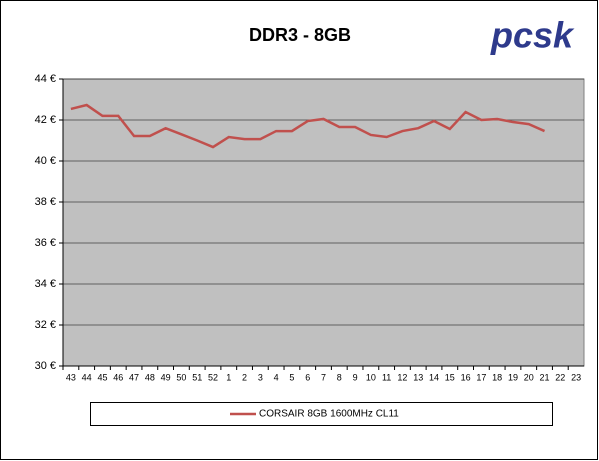  I want to click on x-tick-label: 15, so click(450, 377).